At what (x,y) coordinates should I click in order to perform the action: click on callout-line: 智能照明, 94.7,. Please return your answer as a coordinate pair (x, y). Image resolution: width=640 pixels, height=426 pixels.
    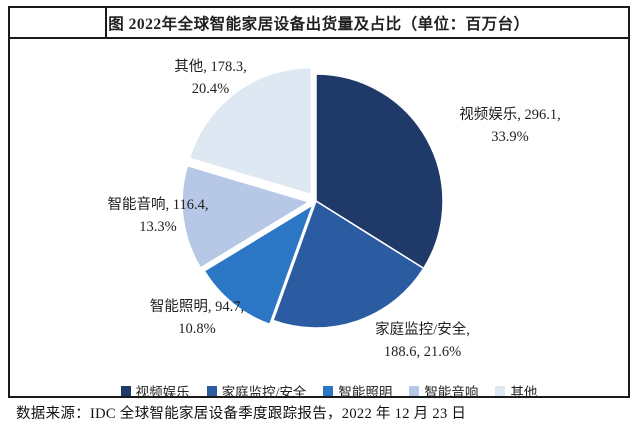
    Looking at the image, I should click on (197, 307).